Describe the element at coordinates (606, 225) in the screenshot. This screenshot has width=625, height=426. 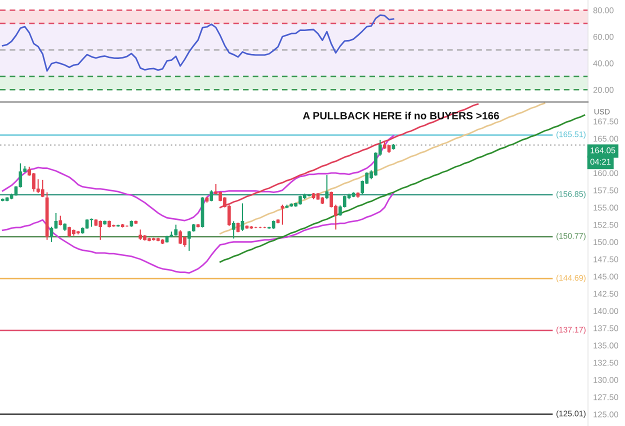
I see `y-tick-label: 152.50` at that location.